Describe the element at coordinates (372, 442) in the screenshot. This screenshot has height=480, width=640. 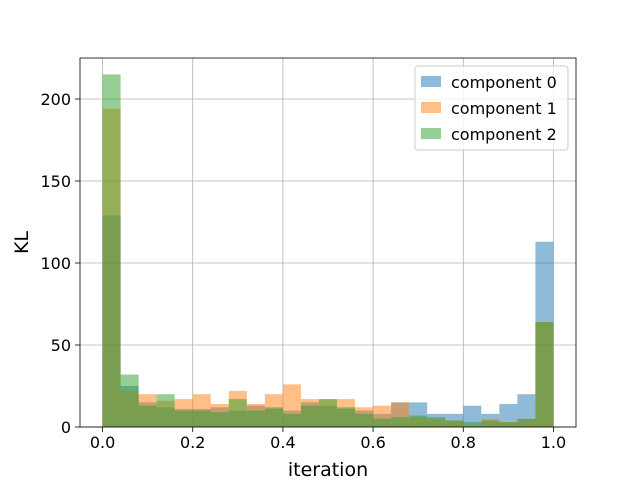
I see `x-tick-label: 0.6` at that location.